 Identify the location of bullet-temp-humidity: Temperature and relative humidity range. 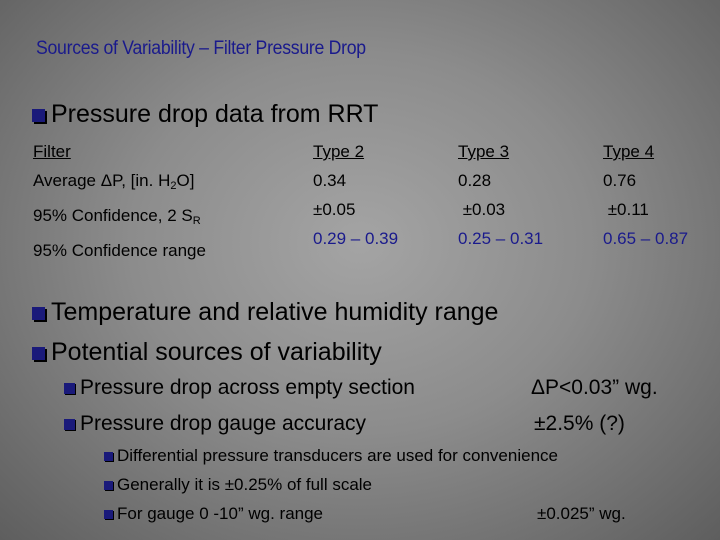
(265, 312).